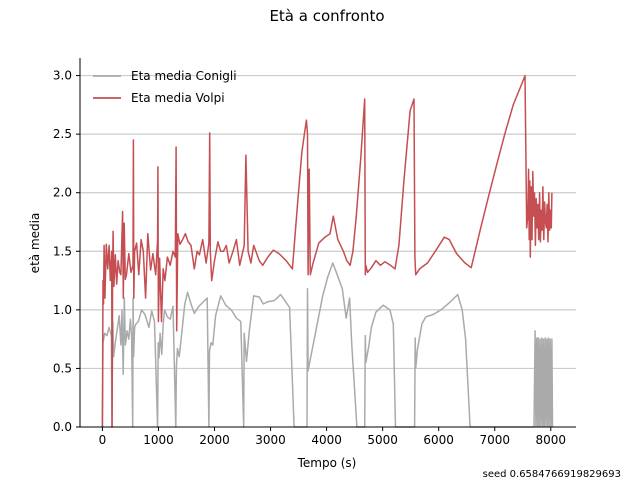 Image resolution: width=640 pixels, height=480 pixels. Describe the element at coordinates (438, 440) in the screenshot. I see `x-tick-label: 6000` at that location.